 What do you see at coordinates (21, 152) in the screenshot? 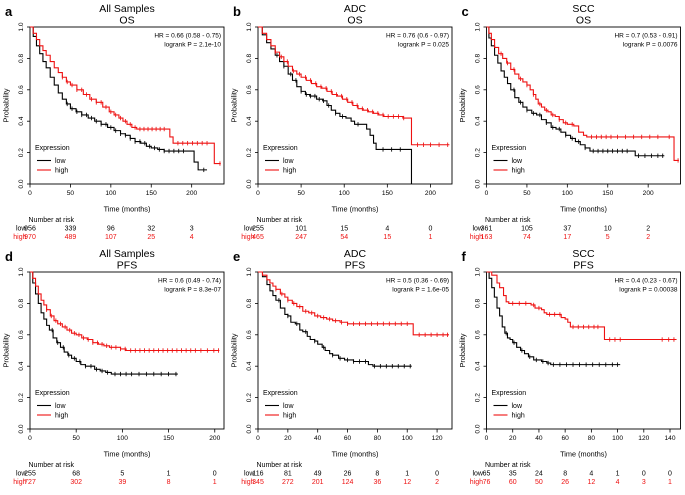
I see `y-tick-label: 0.2` at bounding box center [21, 152].